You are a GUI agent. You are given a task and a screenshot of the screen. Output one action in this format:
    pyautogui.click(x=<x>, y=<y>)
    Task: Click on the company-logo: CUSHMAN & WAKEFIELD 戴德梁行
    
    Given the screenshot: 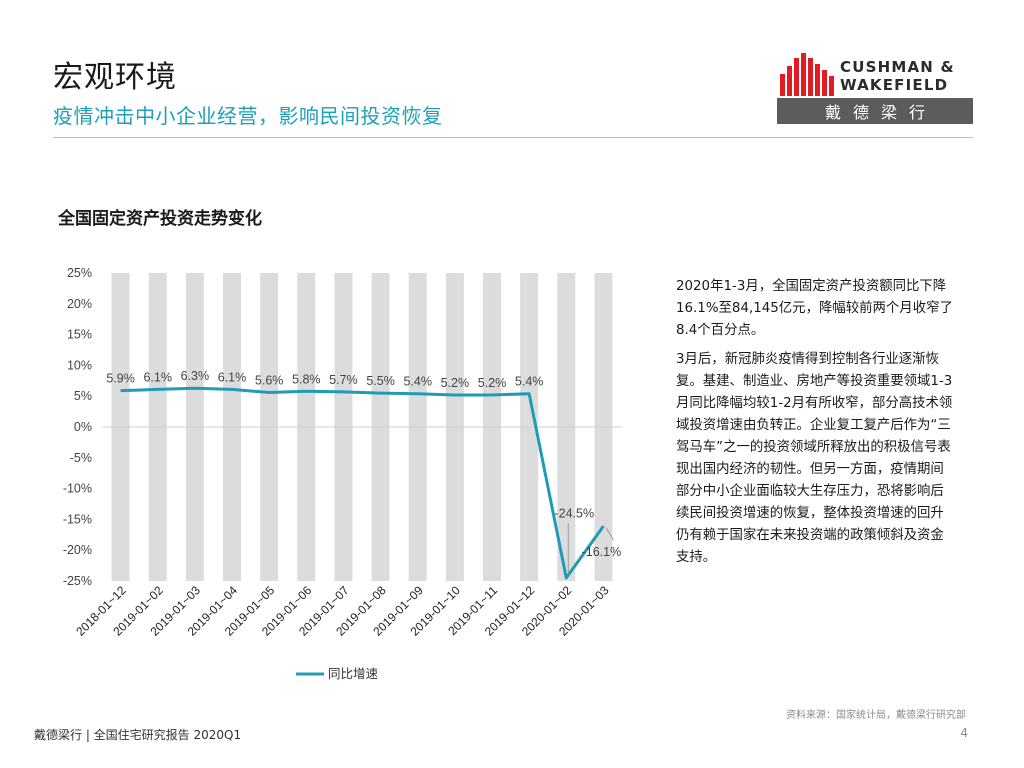 What is the action you would take?
    pyautogui.click(x=876, y=89)
    